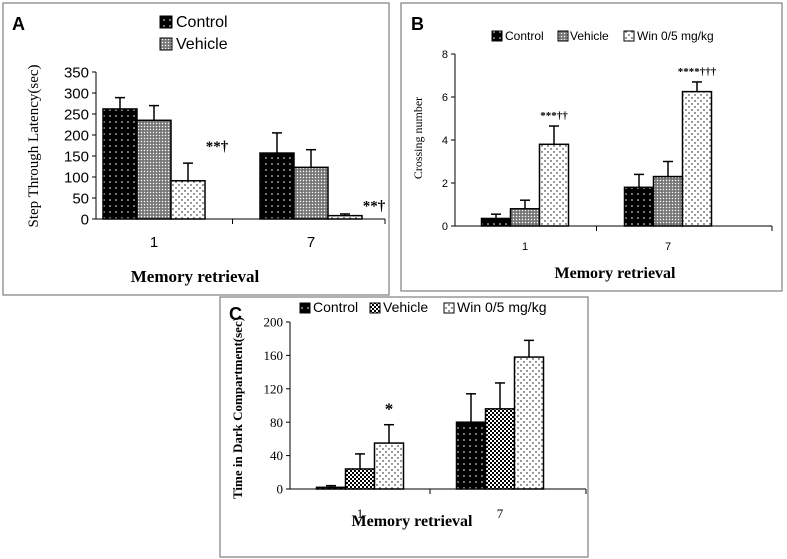 The width and height of the screenshot is (787, 559). I want to click on significance-annotation: ***††, so click(554, 116).